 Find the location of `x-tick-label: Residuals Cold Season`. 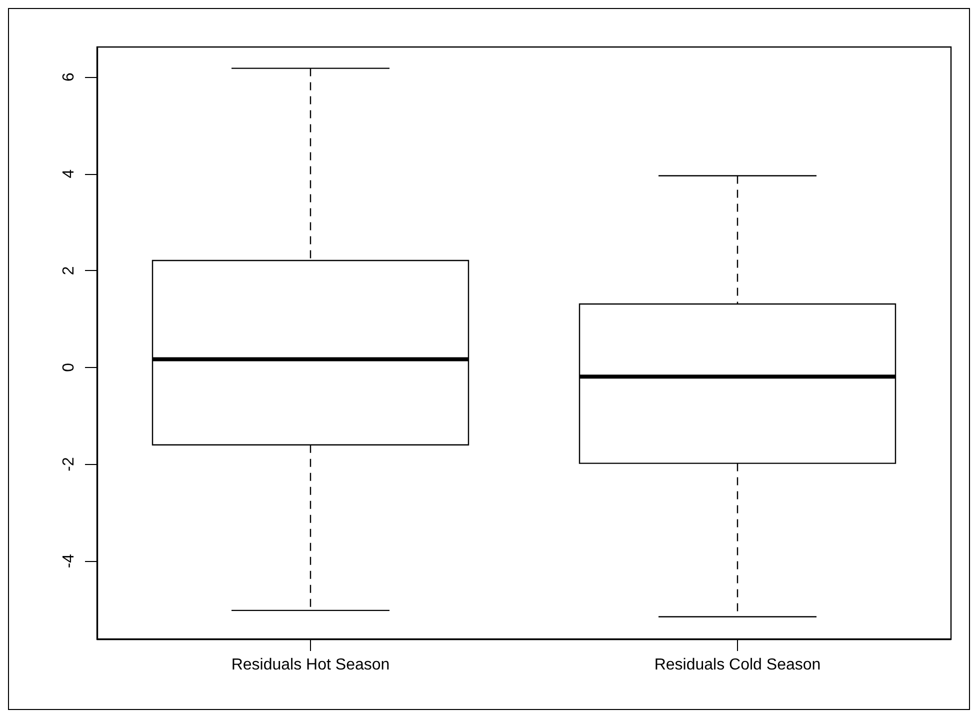

x-tick-label: Residuals Cold Season is located at coordinates (737, 665).